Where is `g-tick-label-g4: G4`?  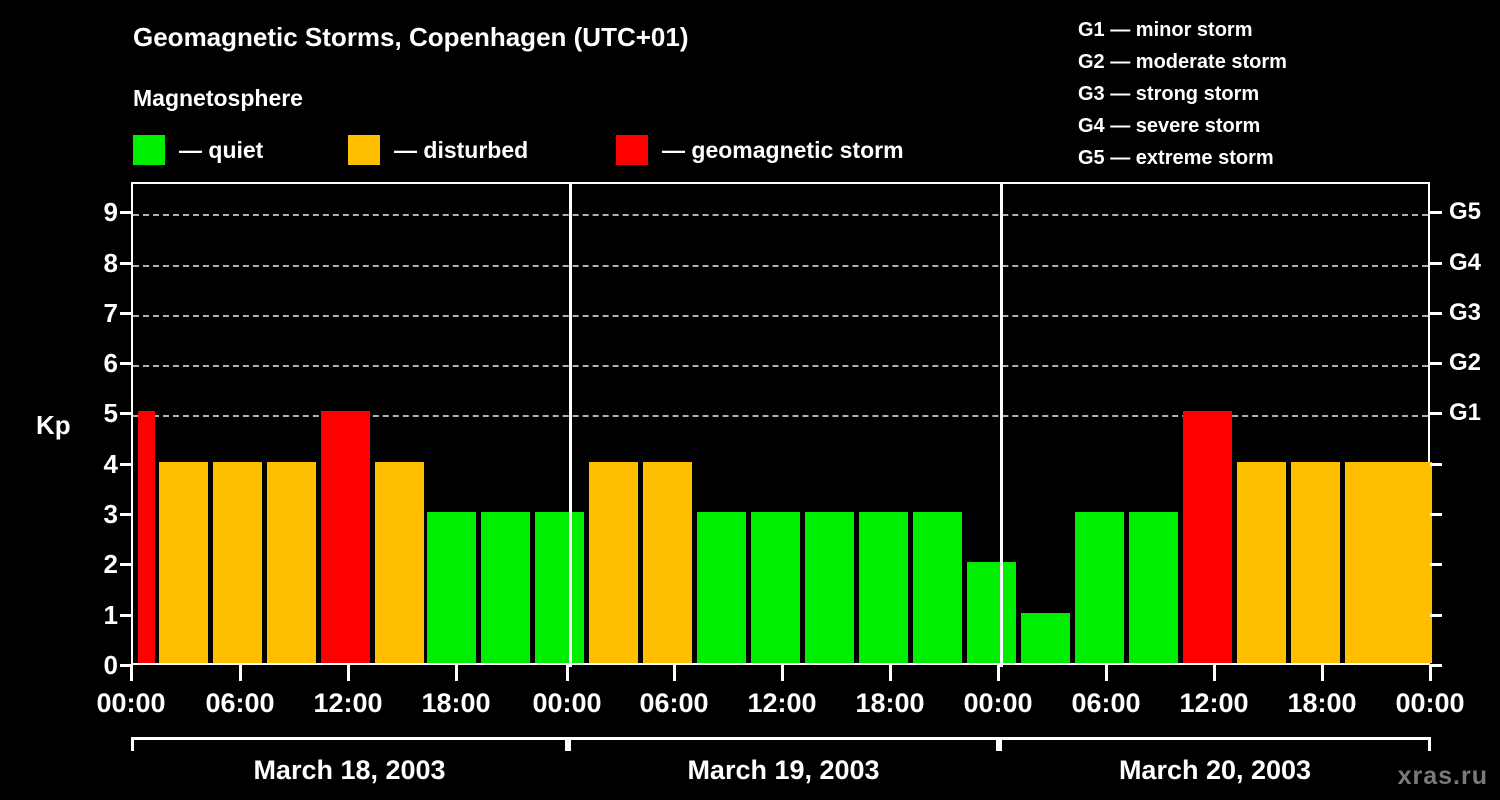
g-tick-label-g4: G4 is located at coordinates (1465, 262).